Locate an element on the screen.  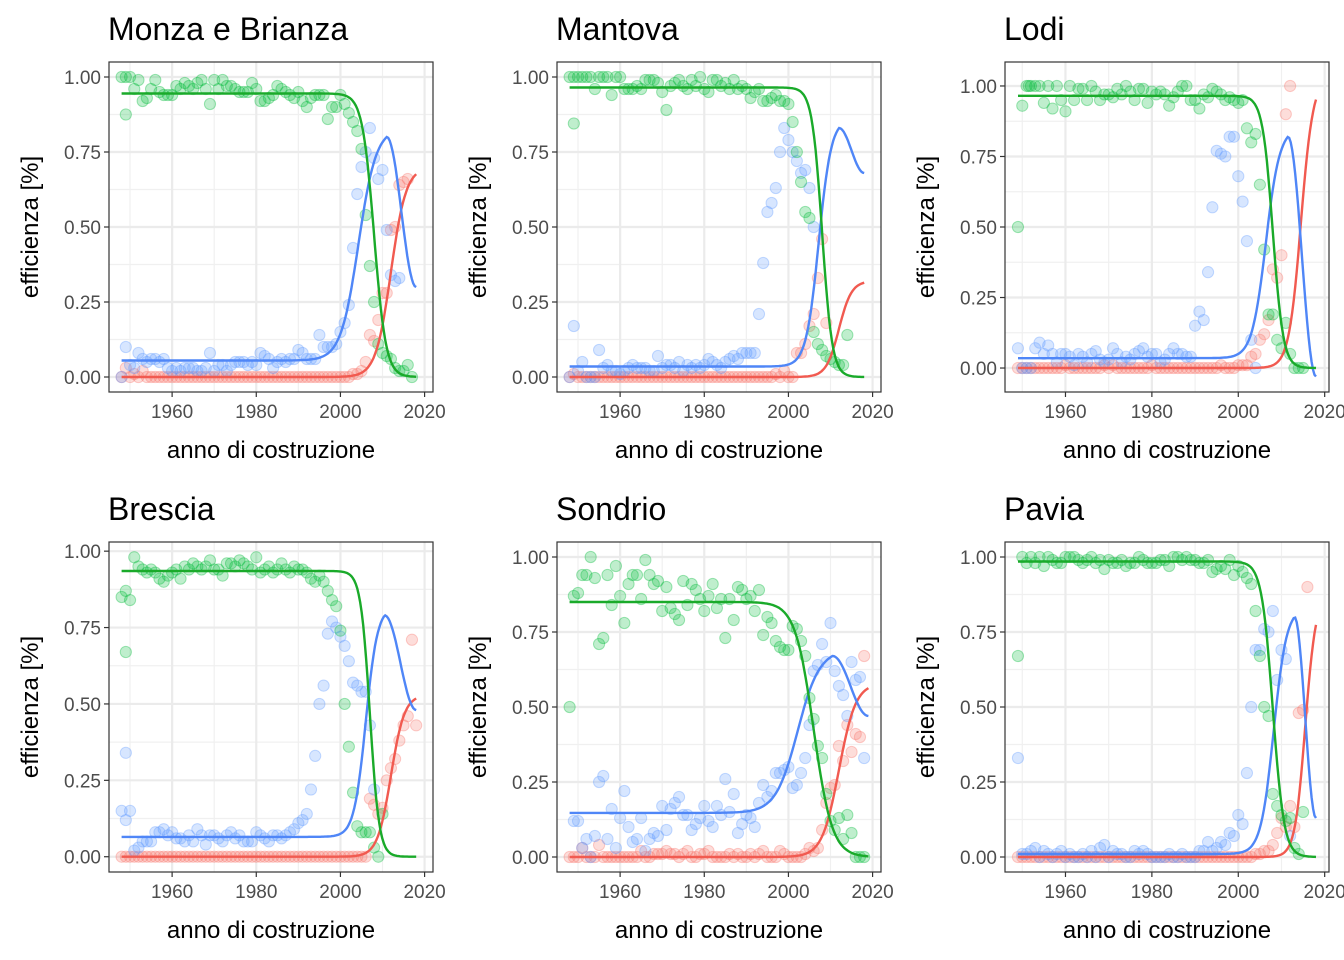
x-axis-title: anno di costruzione is located at coordinates (271, 450).